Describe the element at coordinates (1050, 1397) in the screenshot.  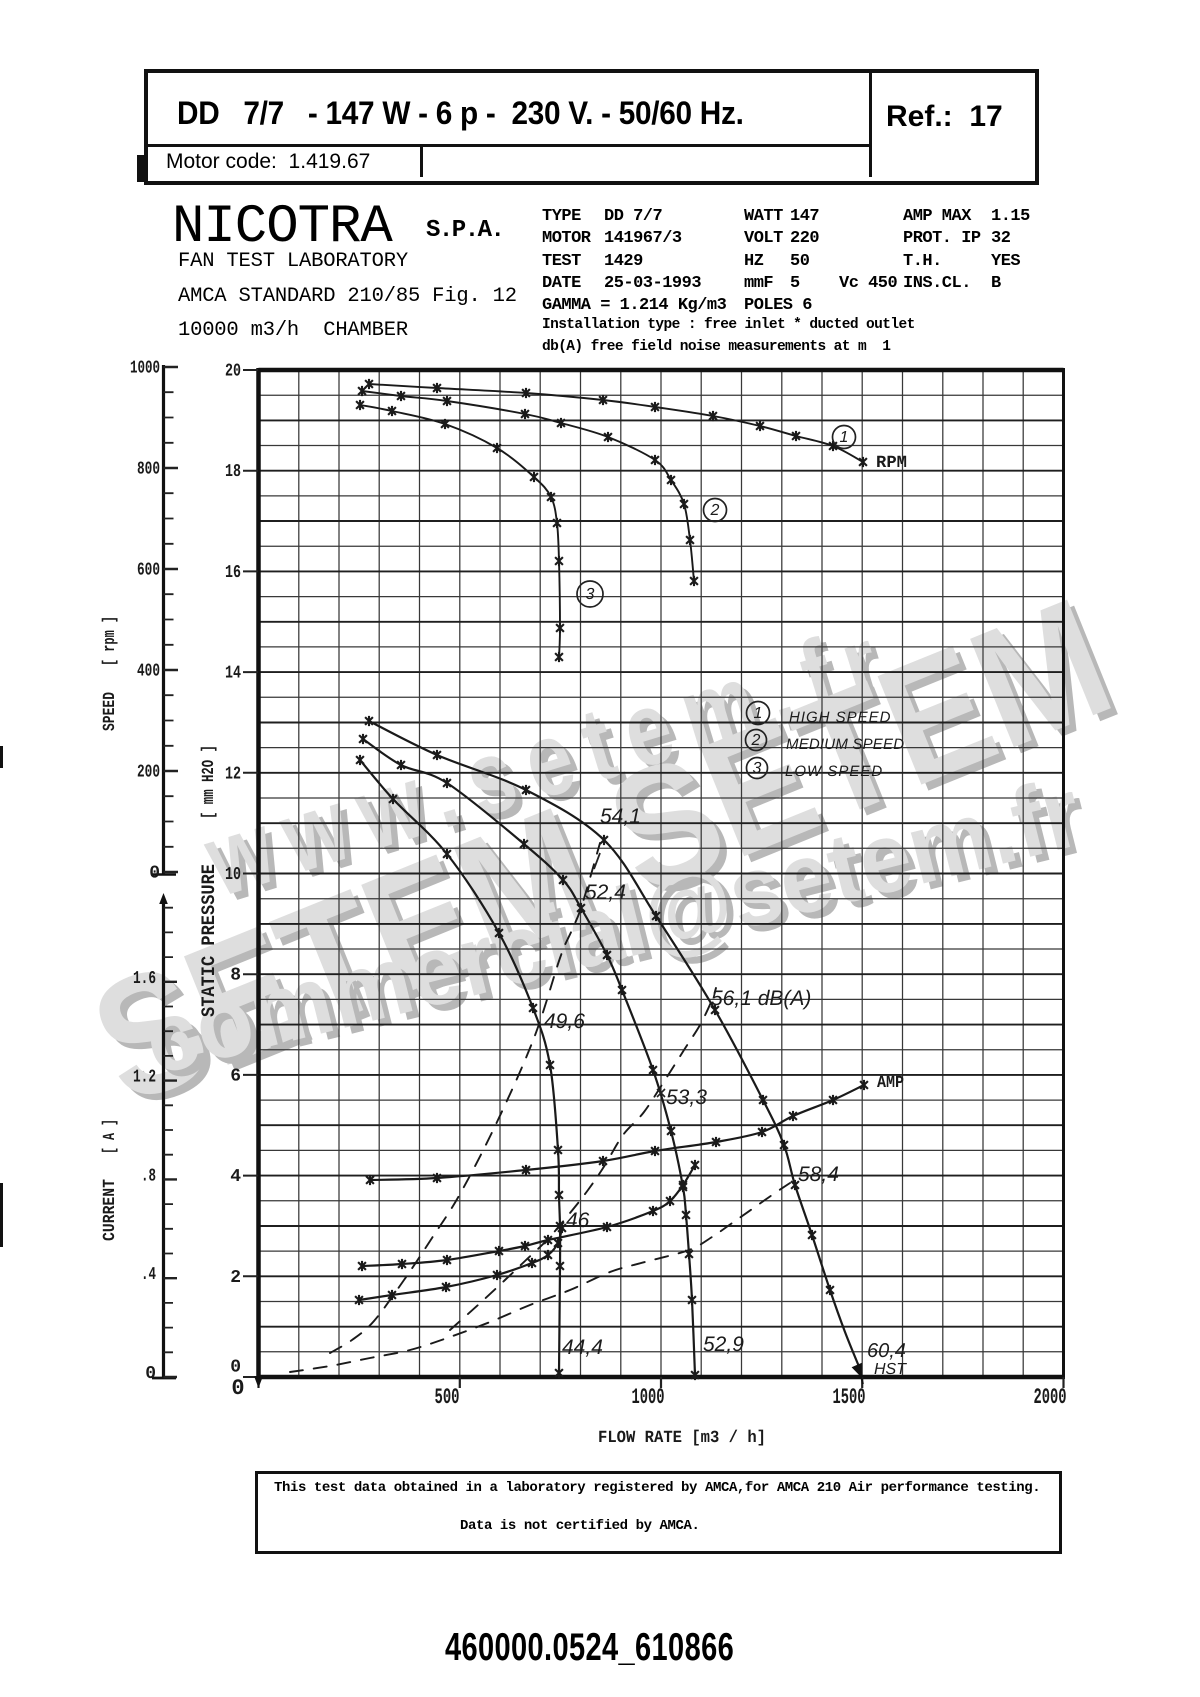
I see `svg-text: 2000` at that location.